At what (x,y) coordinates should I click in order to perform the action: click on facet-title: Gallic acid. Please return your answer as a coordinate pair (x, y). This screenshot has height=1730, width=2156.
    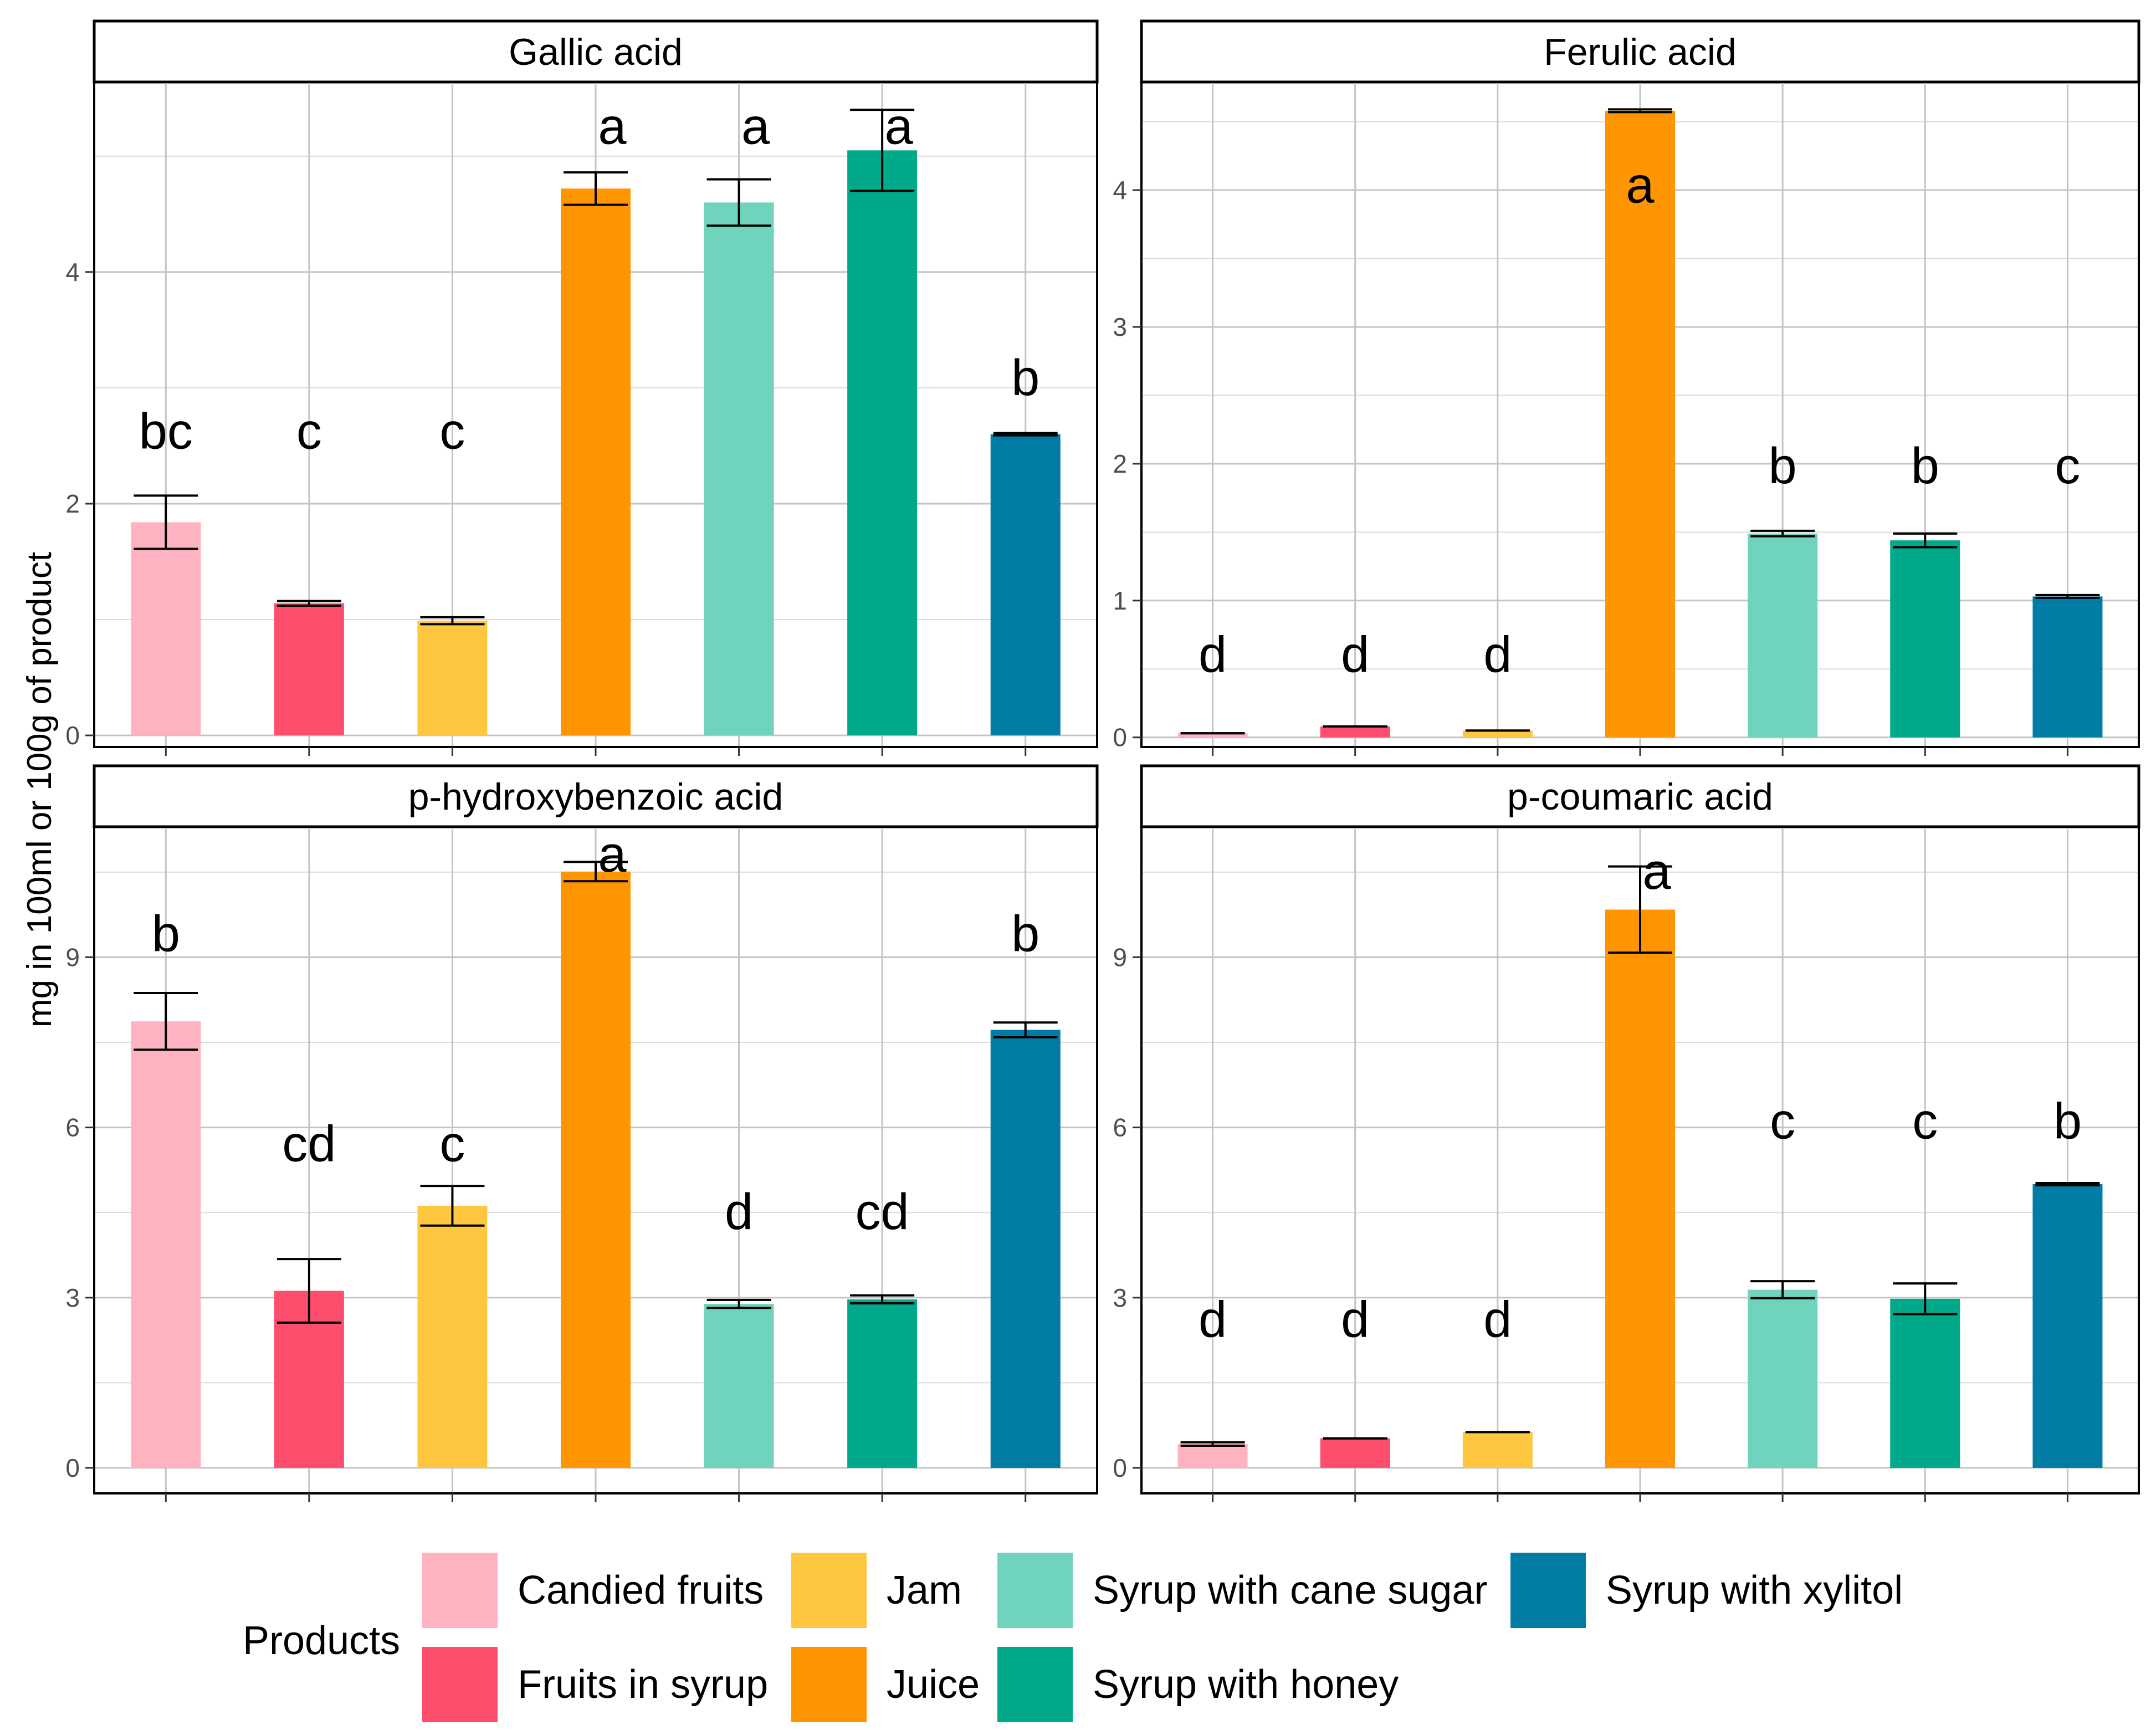
    Looking at the image, I should click on (596, 52).